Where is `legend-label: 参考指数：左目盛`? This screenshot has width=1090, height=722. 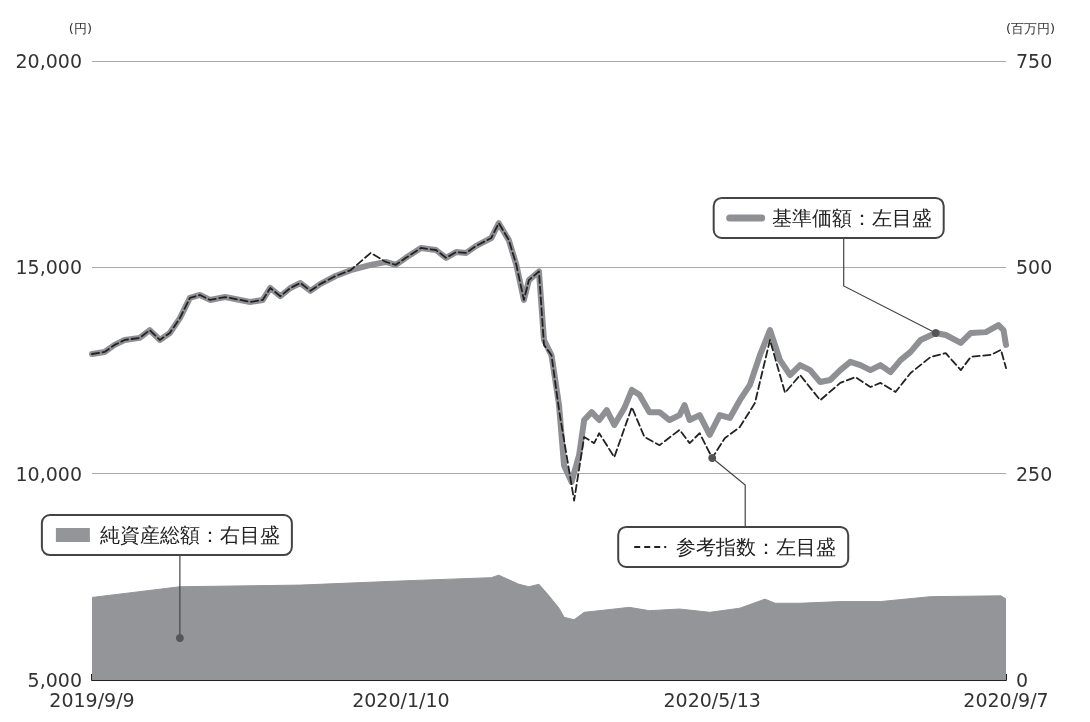 legend-label: 参考指数：左目盛 is located at coordinates (756, 546).